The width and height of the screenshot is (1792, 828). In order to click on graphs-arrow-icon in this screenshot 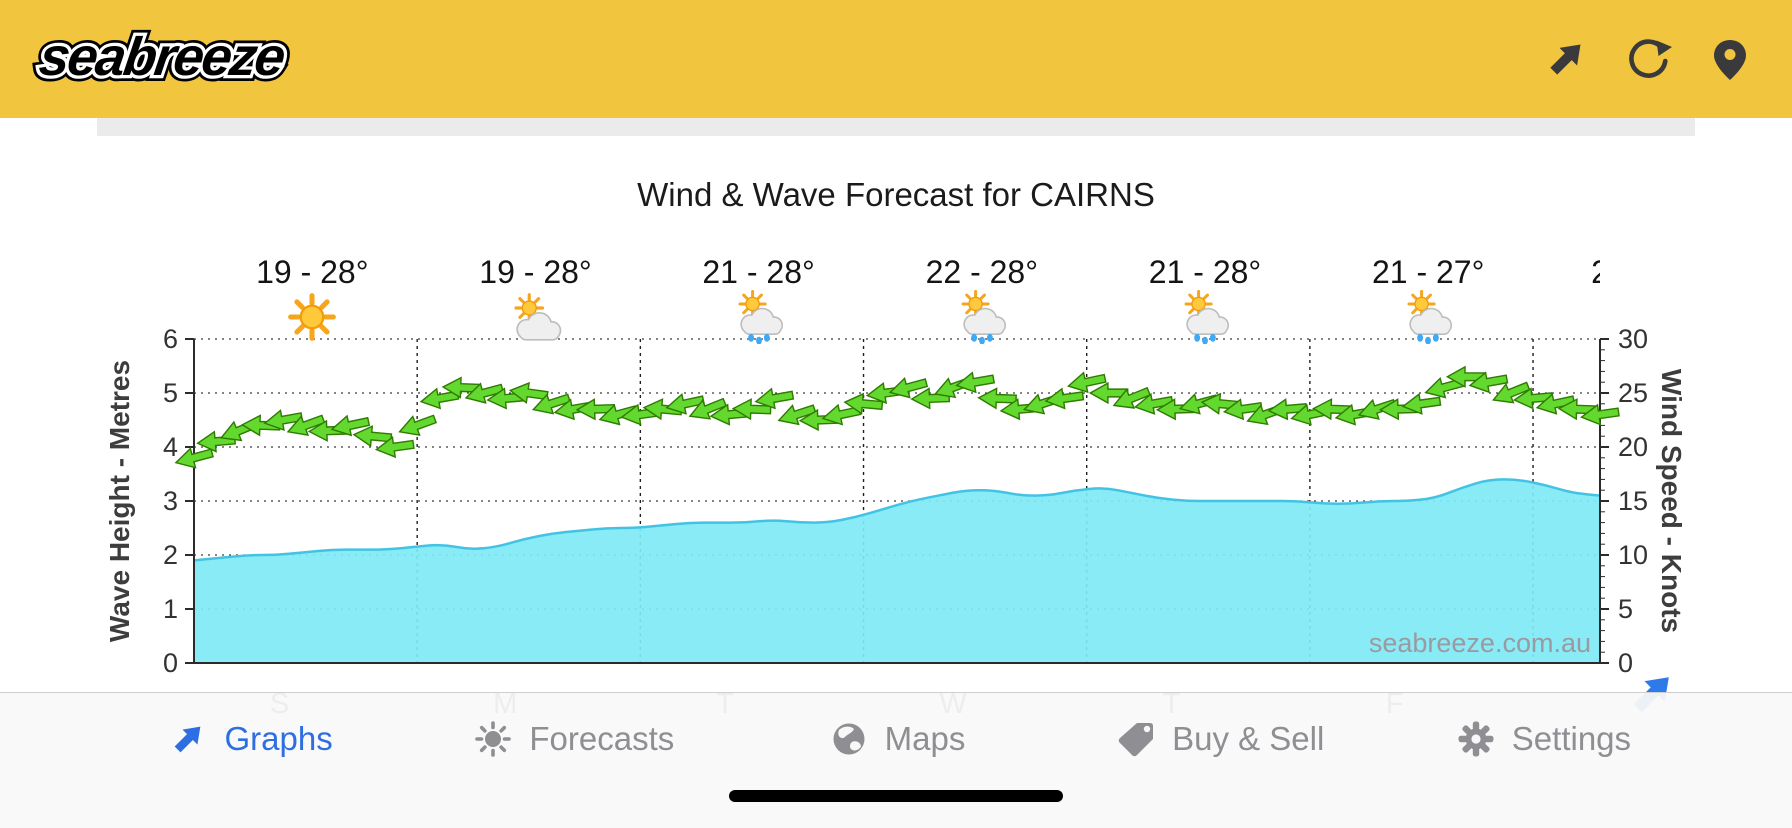, I will do `click(189, 738)`.